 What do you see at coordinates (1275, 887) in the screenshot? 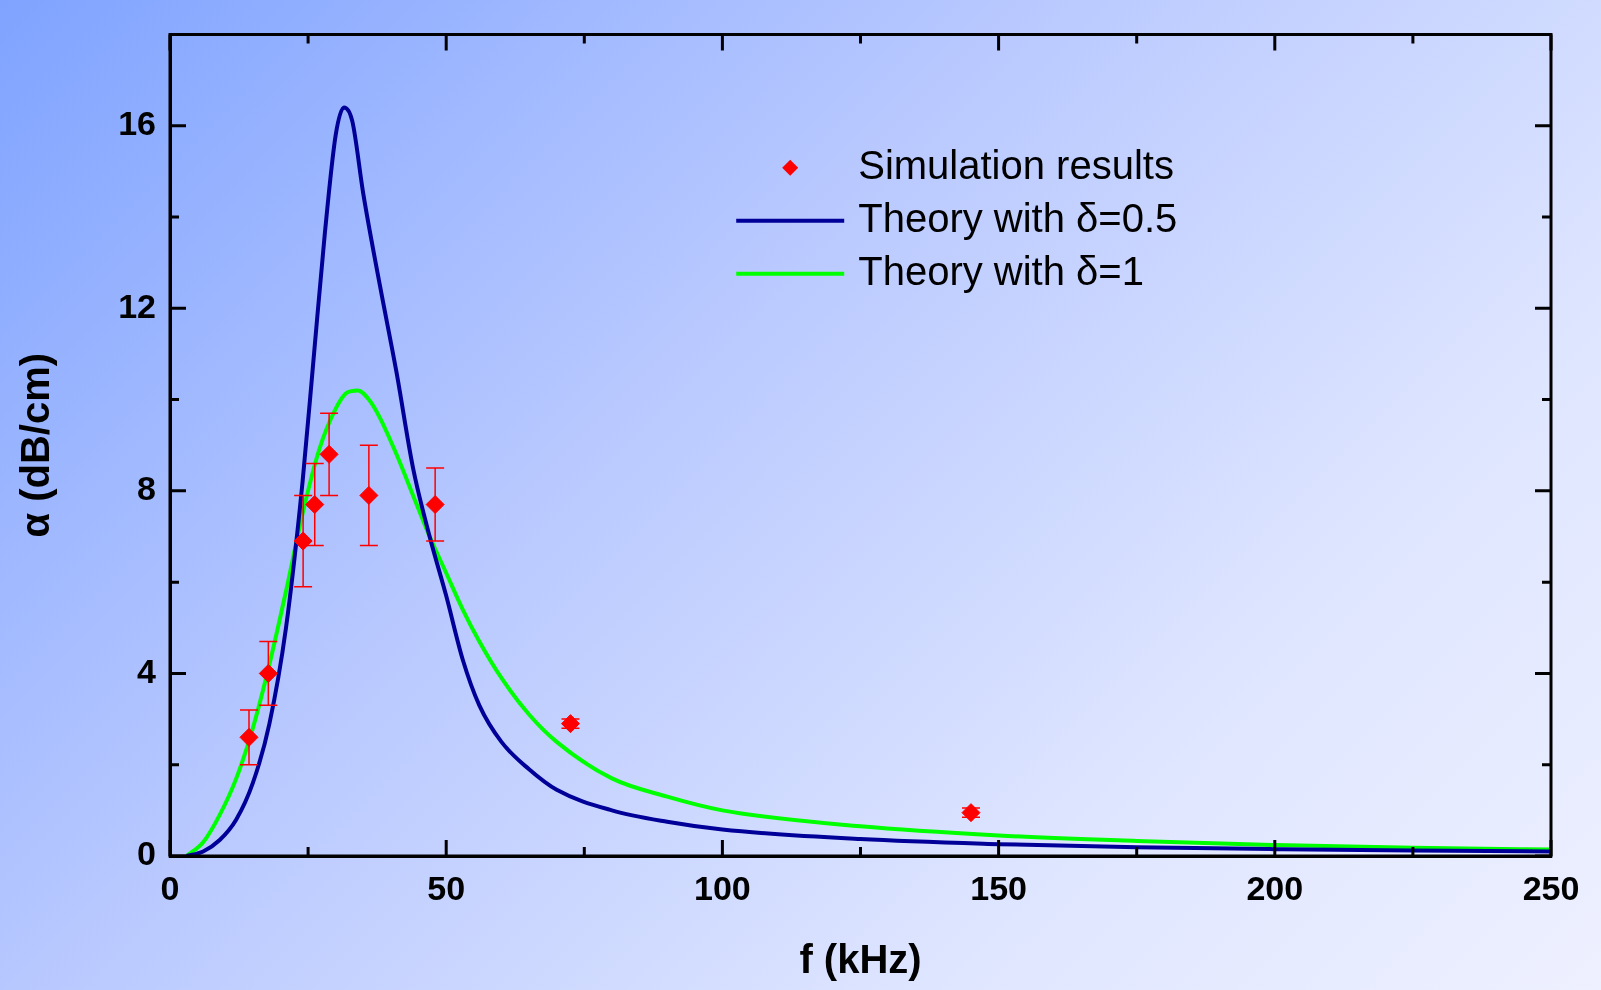
I see `x-tick-label: 200` at bounding box center [1275, 887].